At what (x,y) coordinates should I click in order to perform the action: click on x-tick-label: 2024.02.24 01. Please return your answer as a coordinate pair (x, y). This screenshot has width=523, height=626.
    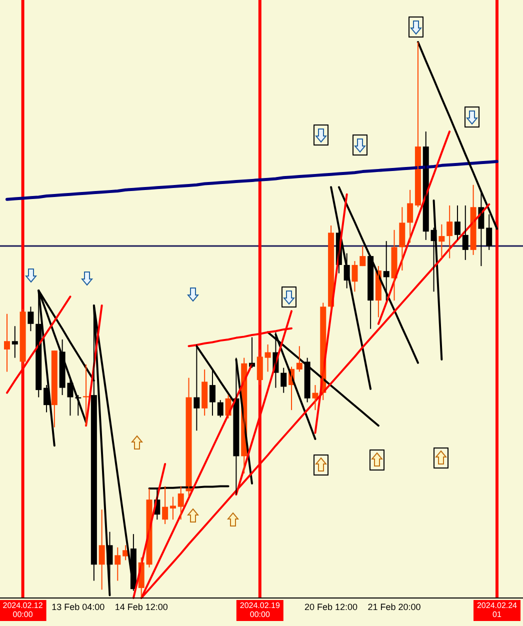
    Looking at the image, I should click on (497, 610).